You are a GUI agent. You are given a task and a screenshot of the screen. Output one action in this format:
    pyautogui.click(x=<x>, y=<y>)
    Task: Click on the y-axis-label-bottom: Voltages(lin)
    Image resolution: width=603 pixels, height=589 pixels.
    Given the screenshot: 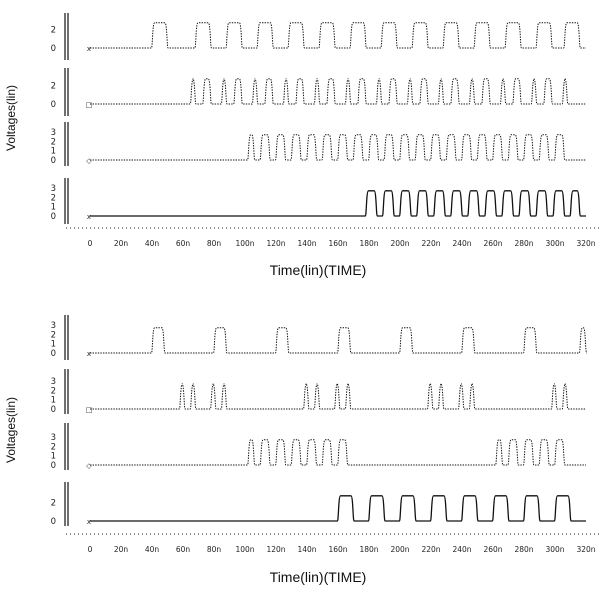 What is the action you would take?
    pyautogui.click(x=11, y=430)
    